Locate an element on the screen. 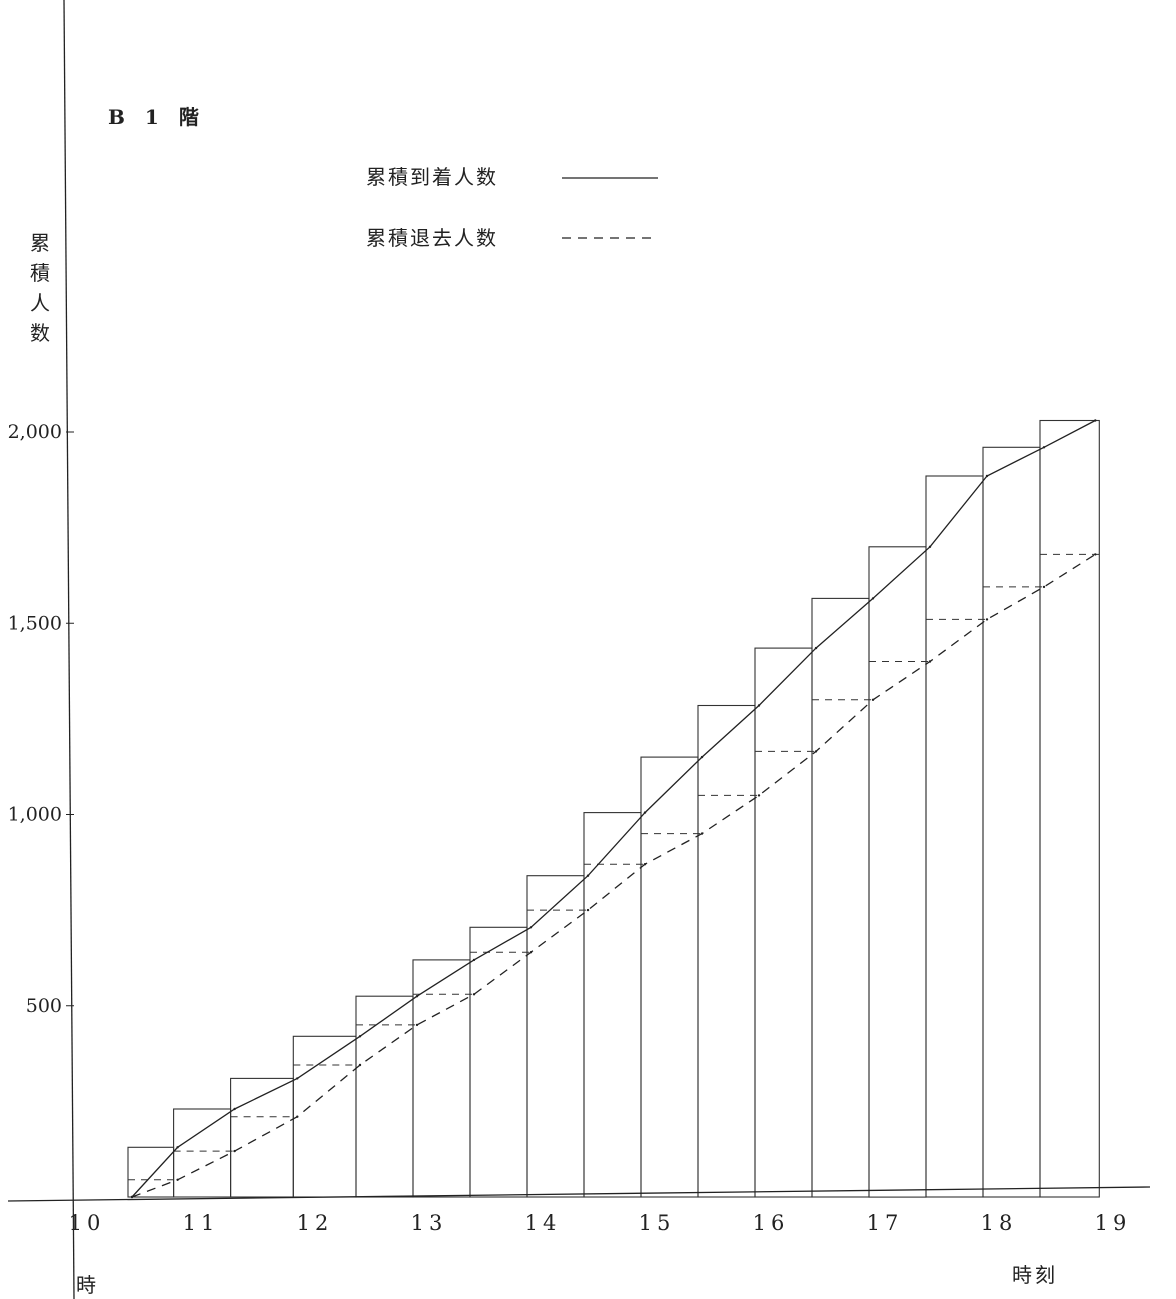 This screenshot has height=1299, width=1176. x-origin-unit-label: 時 is located at coordinates (86, 1285).